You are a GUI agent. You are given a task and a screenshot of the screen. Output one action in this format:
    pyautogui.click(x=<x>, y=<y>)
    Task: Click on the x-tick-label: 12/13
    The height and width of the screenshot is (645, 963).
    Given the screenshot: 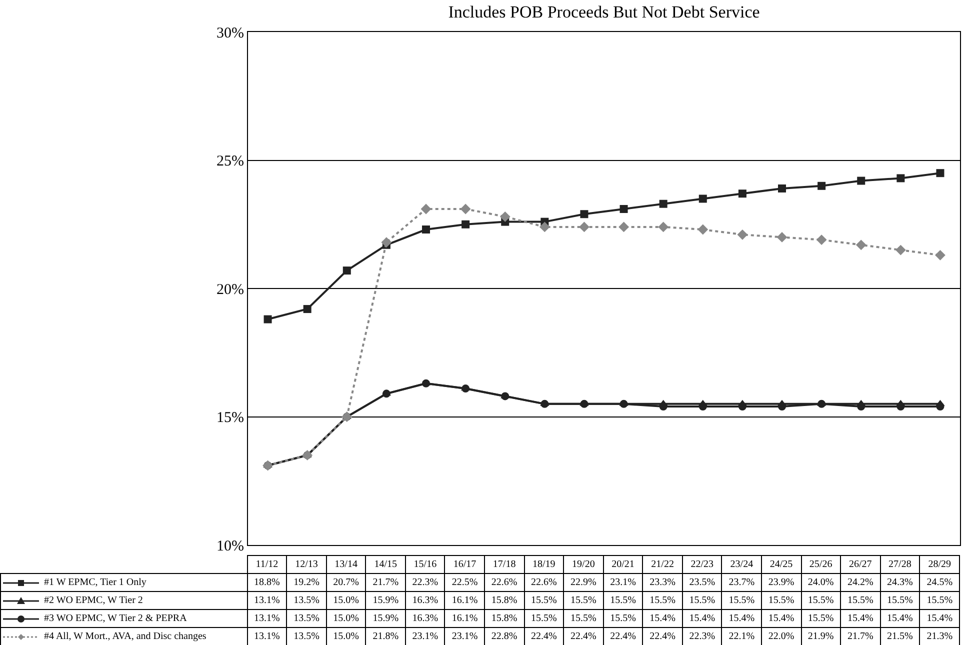 What is the action you would take?
    pyautogui.click(x=306, y=565)
    